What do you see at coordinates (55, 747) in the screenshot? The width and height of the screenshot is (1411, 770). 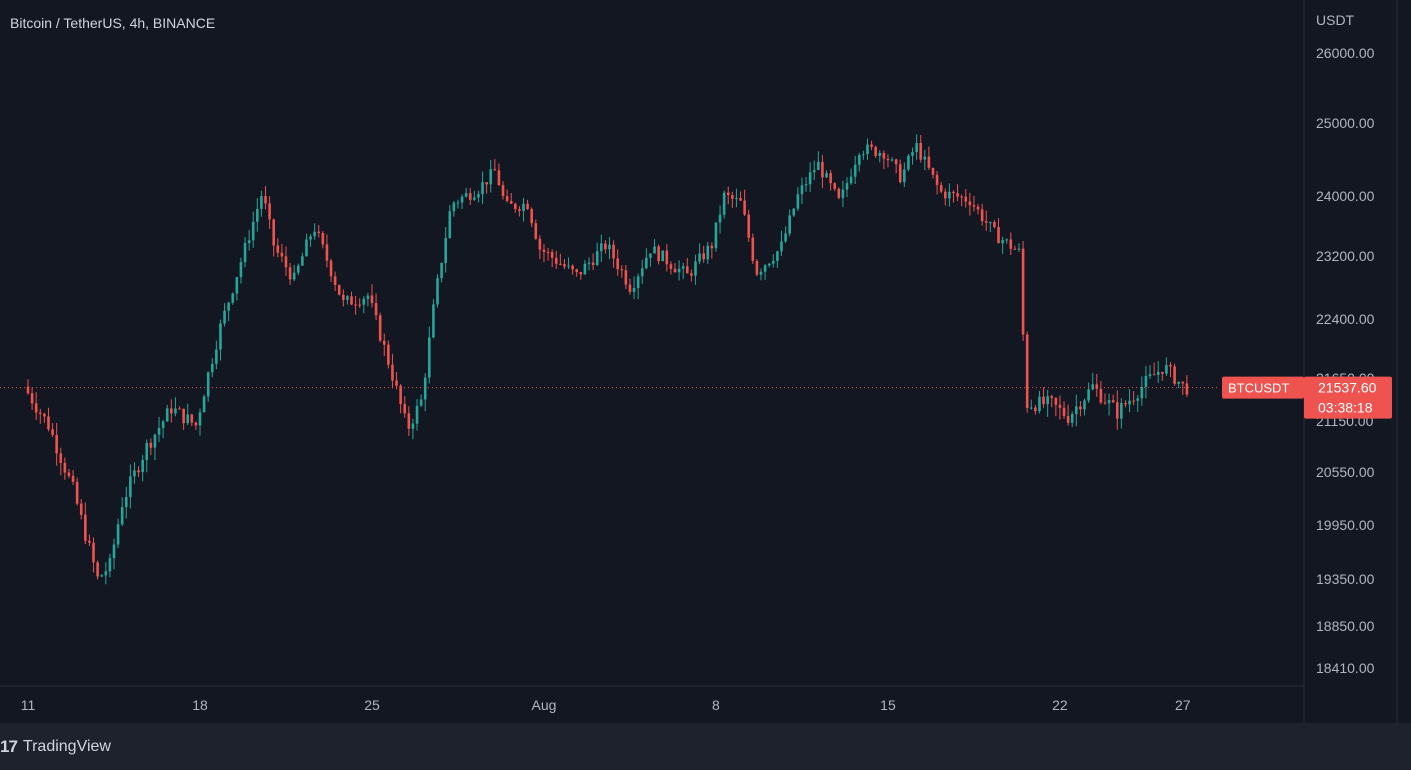 I see `tradingview-logo: 17 TradingView` at bounding box center [55, 747].